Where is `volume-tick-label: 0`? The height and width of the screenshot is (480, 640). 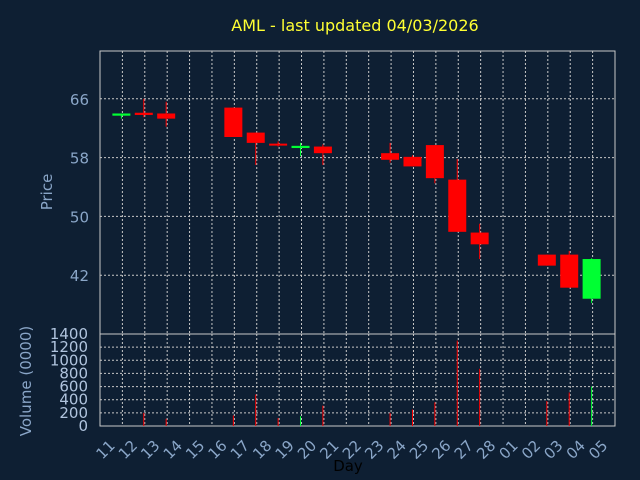
volume-tick-label: 0 is located at coordinates (83, 426).